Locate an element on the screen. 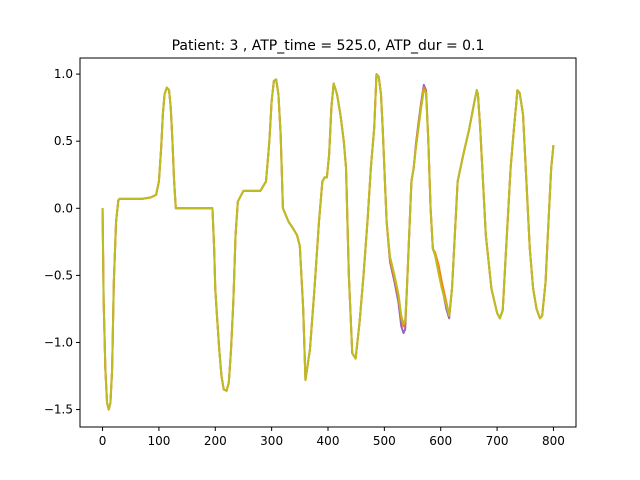 The width and height of the screenshot is (640, 480). x-axis: 0 100 200 300 400 500 600 700 800 is located at coordinates (332, 437).